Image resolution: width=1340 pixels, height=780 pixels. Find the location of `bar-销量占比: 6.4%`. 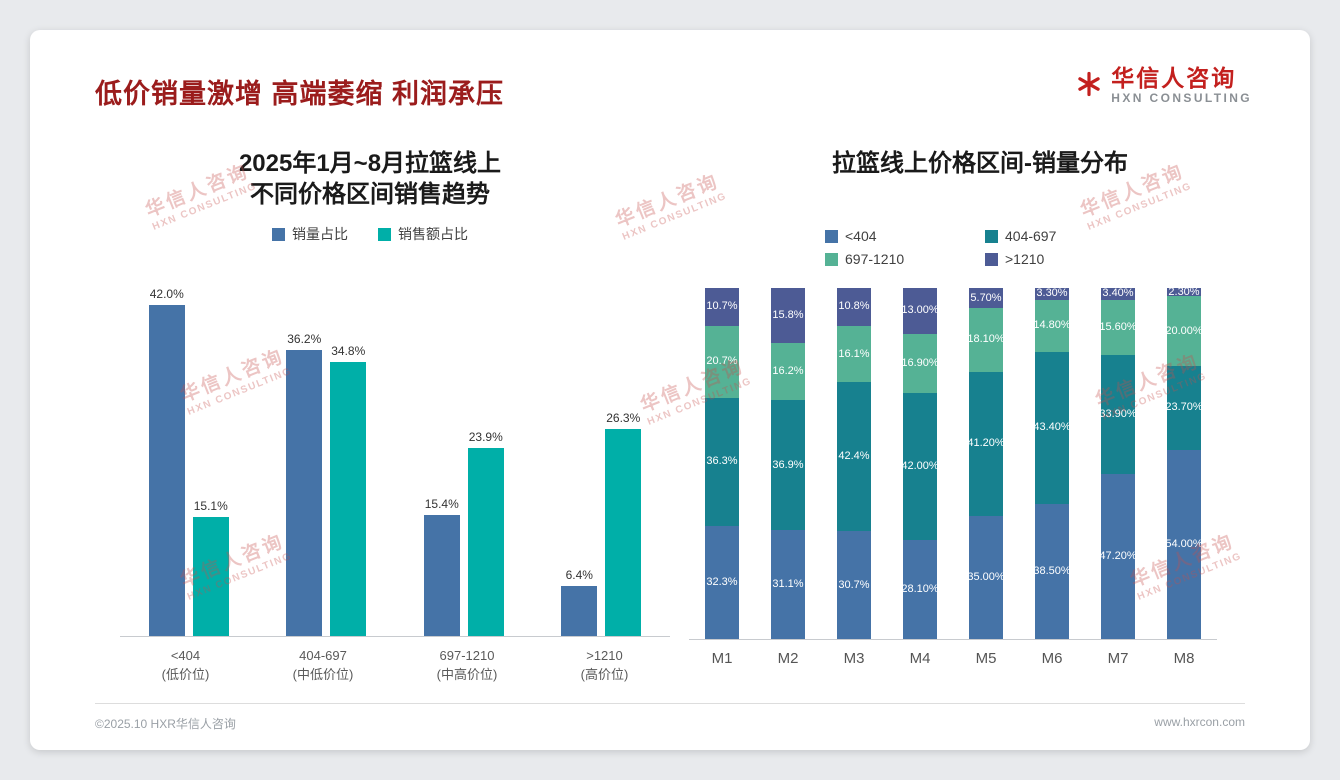

bar-销量占比: 6.4% is located at coordinates (579, 602).